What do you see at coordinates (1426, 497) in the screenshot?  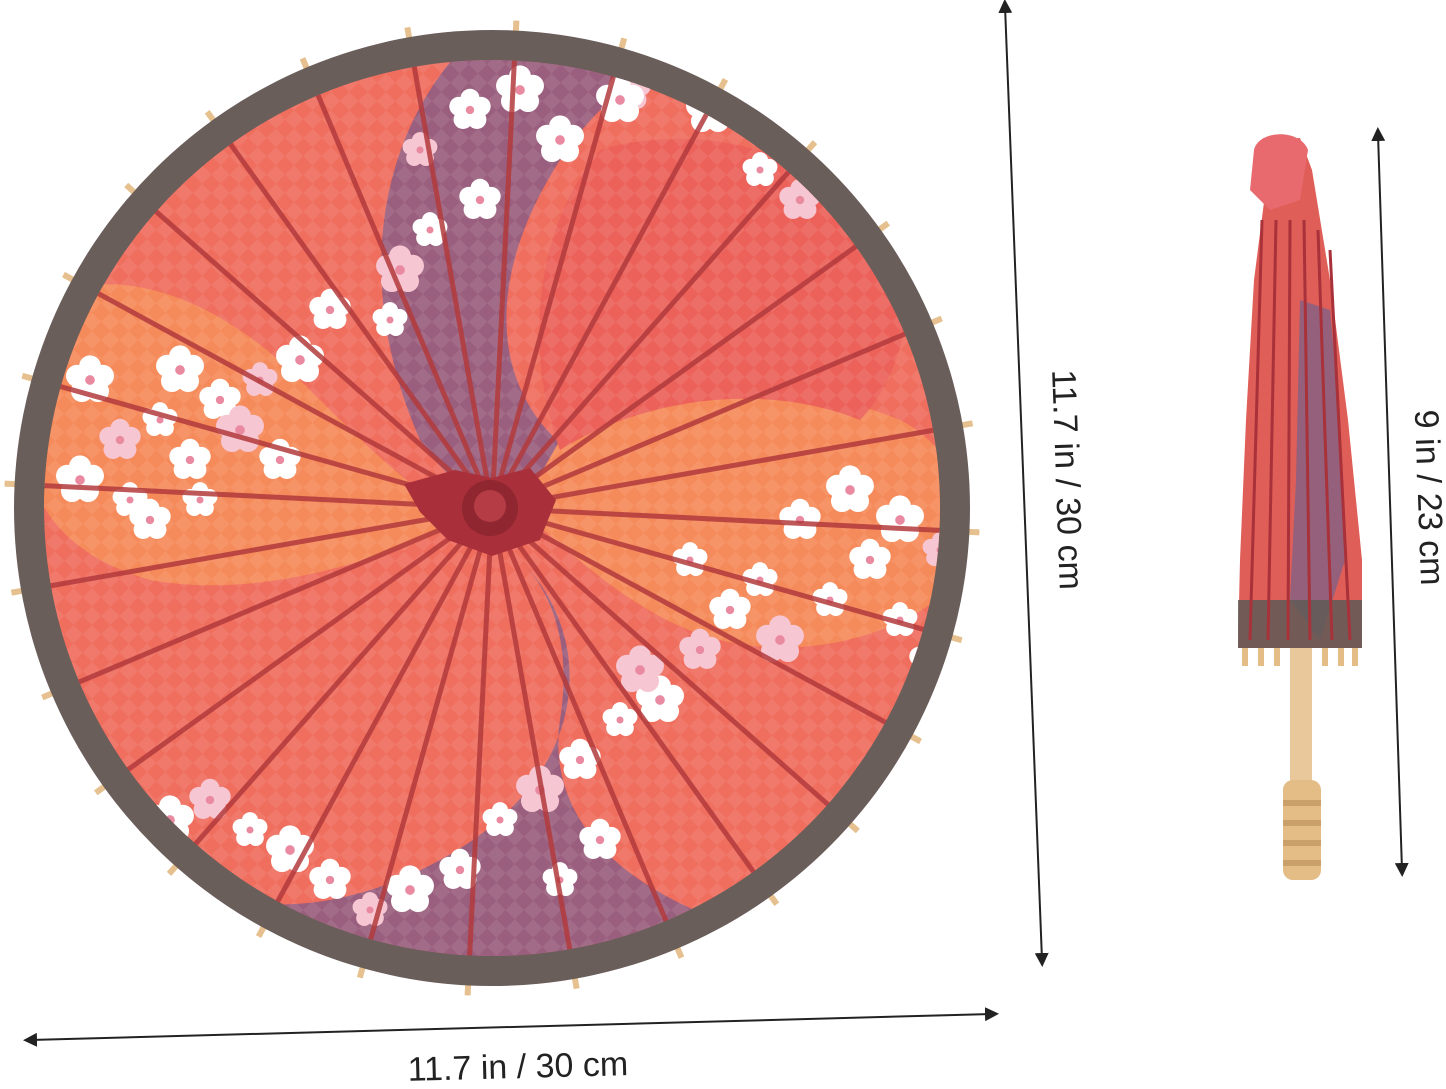 I see `closed-length-label: 9 in / 23 cm` at bounding box center [1426, 497].